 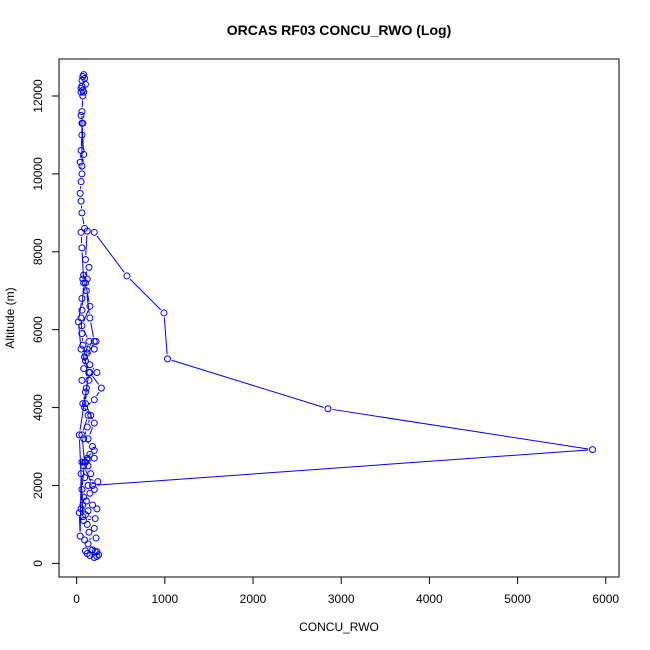 What do you see at coordinates (253, 599) in the screenshot?
I see `x-tick-label: 2000` at bounding box center [253, 599].